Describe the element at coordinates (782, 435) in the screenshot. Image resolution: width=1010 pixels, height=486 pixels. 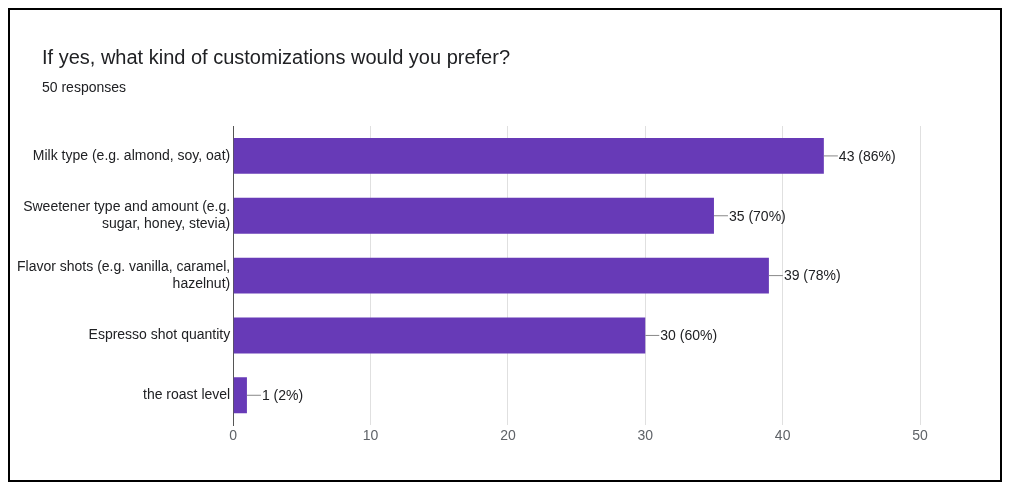
I see `x-tick-label: 40` at that location.